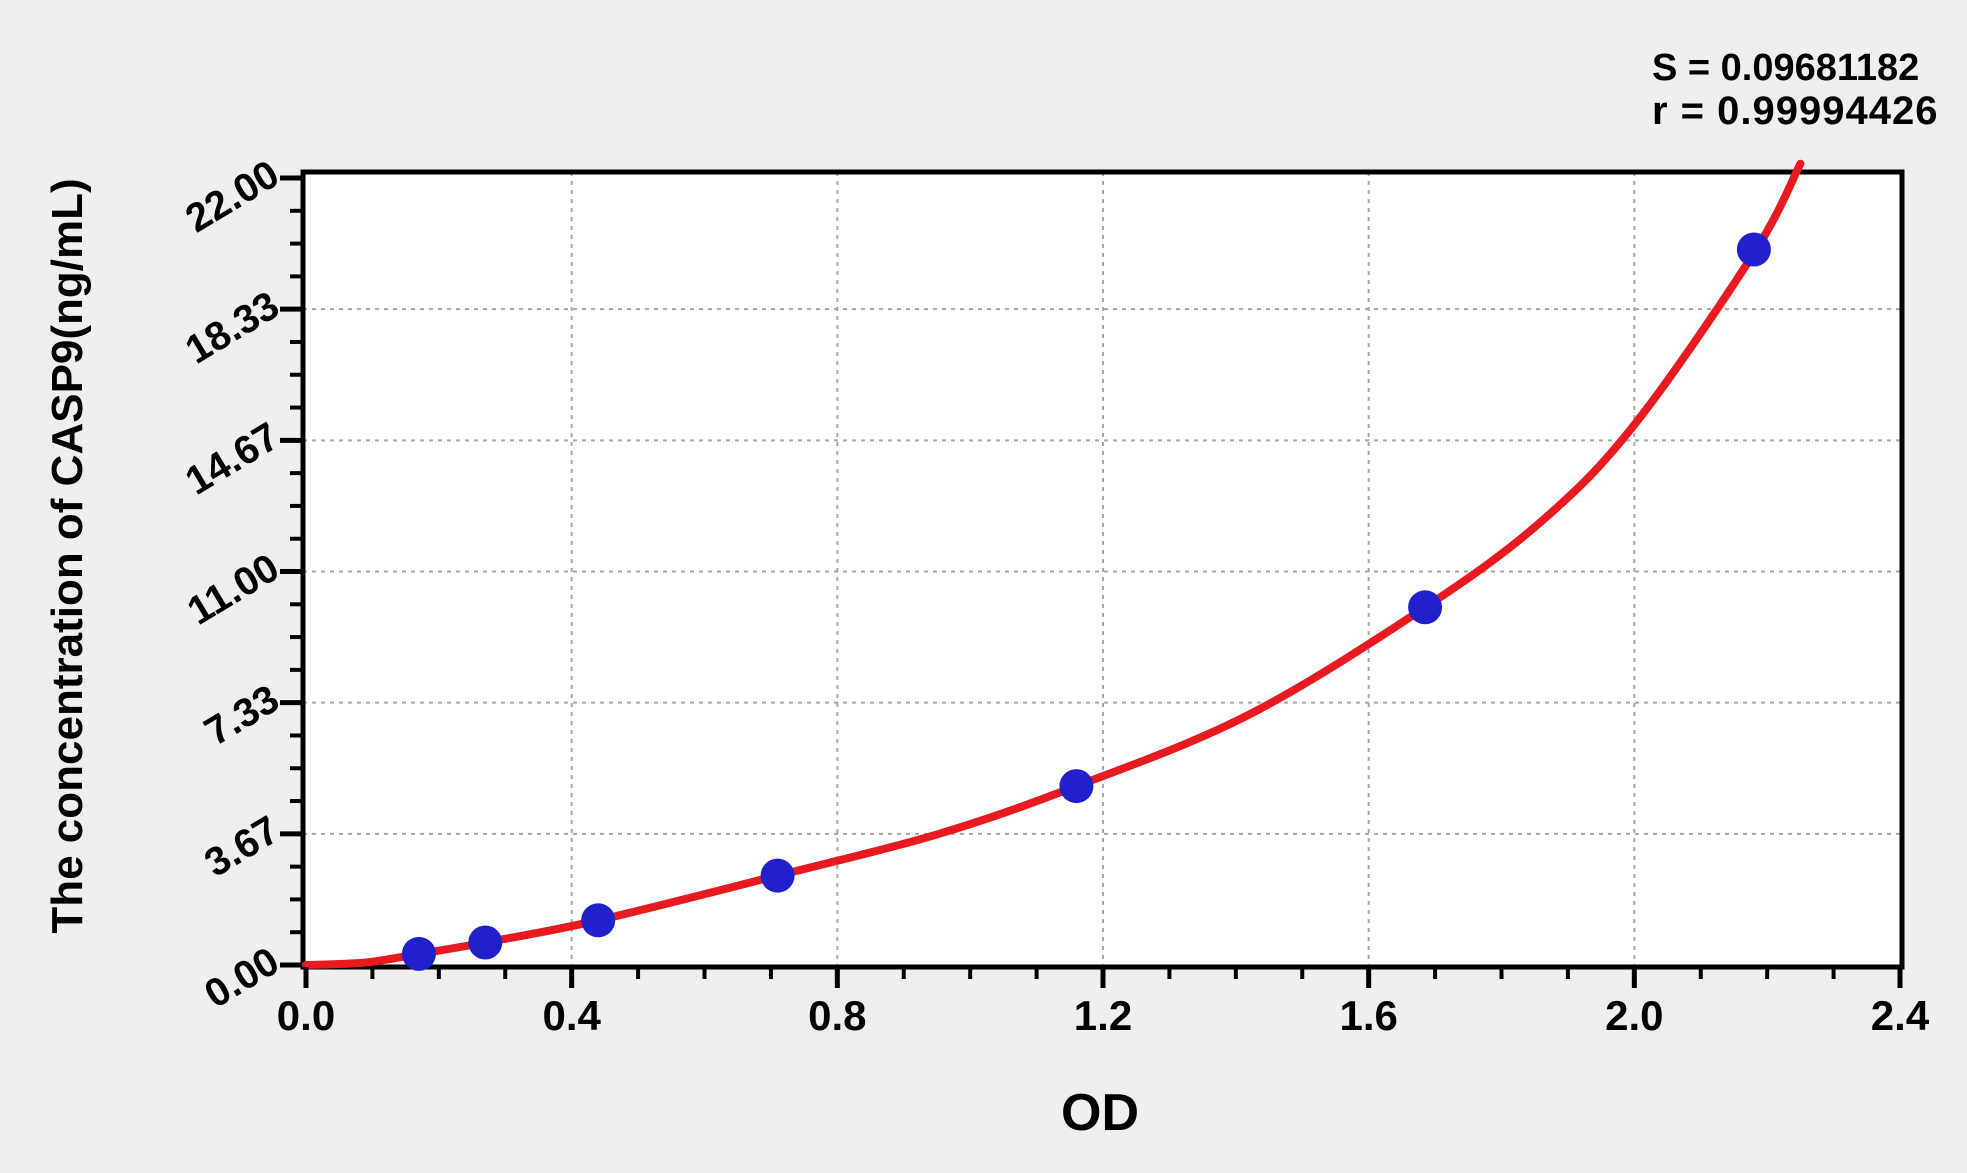 The width and height of the screenshot is (1967, 1173). Describe the element at coordinates (1634, 1015) in the screenshot. I see `x-tick-label: 2.0` at that location.